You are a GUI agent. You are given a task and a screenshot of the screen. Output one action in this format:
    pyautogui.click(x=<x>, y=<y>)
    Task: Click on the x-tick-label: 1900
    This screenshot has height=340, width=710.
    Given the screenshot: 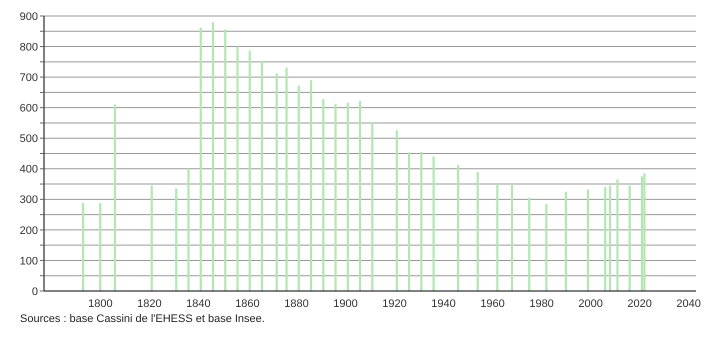 What is the action you would take?
    pyautogui.click(x=345, y=304)
    